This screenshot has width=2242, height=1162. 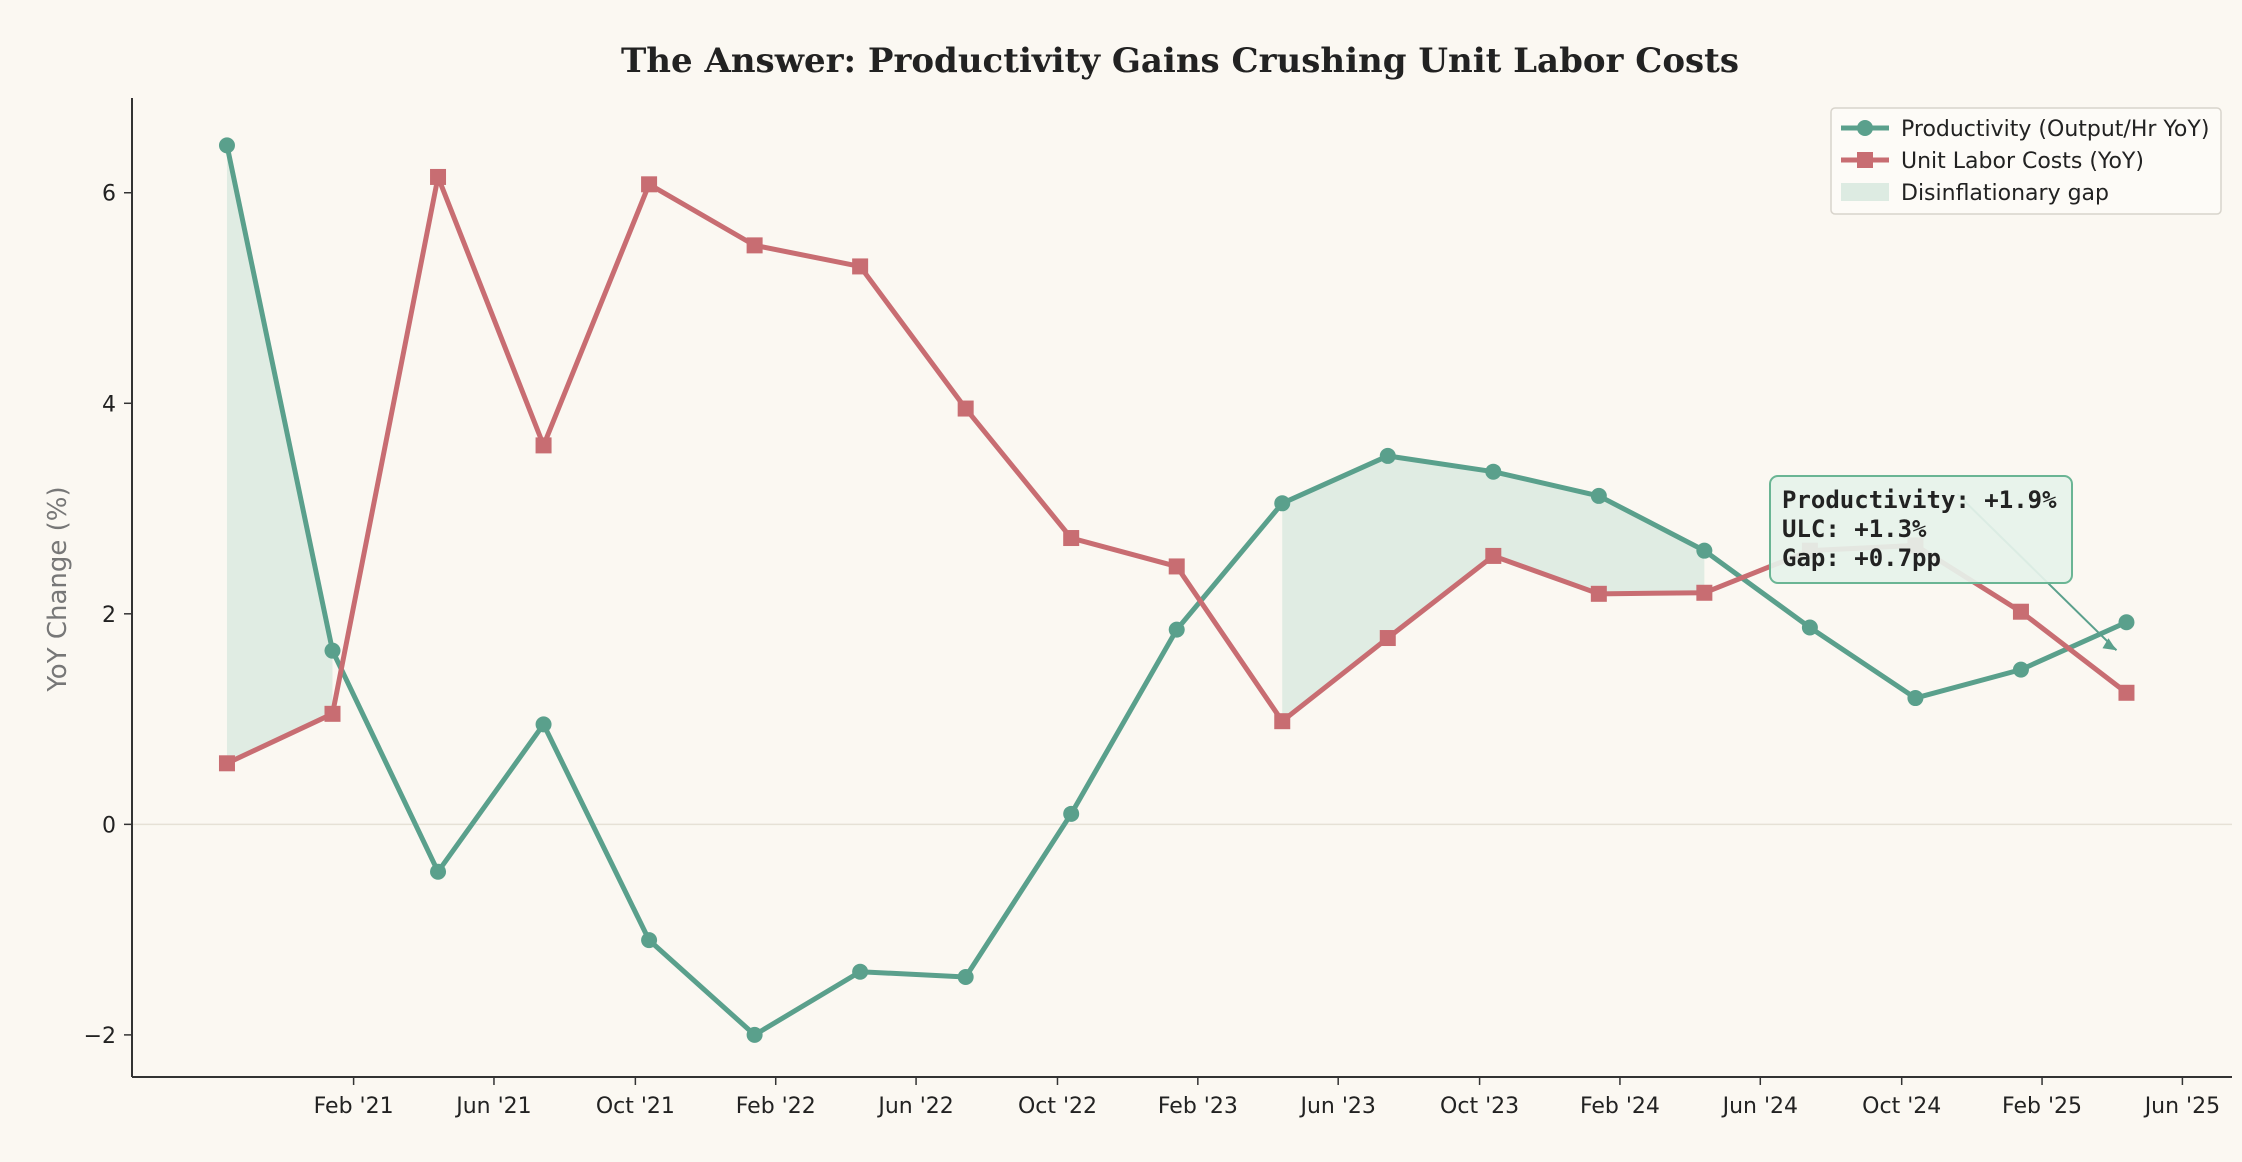 What do you see at coordinates (914, 1106) in the screenshot?
I see `x-tick-label: Jun '22` at bounding box center [914, 1106].